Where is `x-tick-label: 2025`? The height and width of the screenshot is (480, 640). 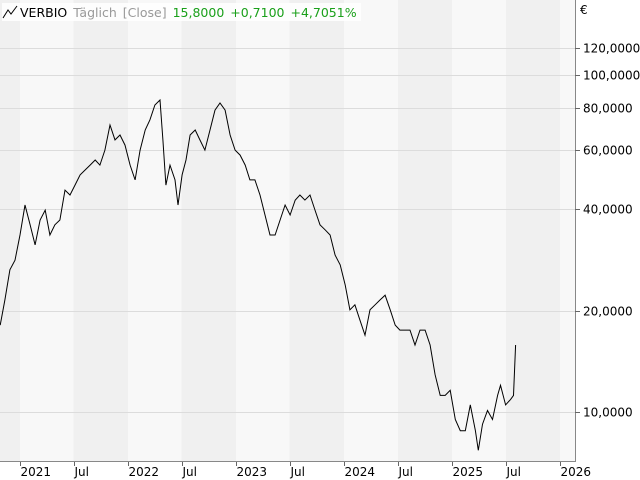
x-tick-label: 2025 is located at coordinates (468, 472).